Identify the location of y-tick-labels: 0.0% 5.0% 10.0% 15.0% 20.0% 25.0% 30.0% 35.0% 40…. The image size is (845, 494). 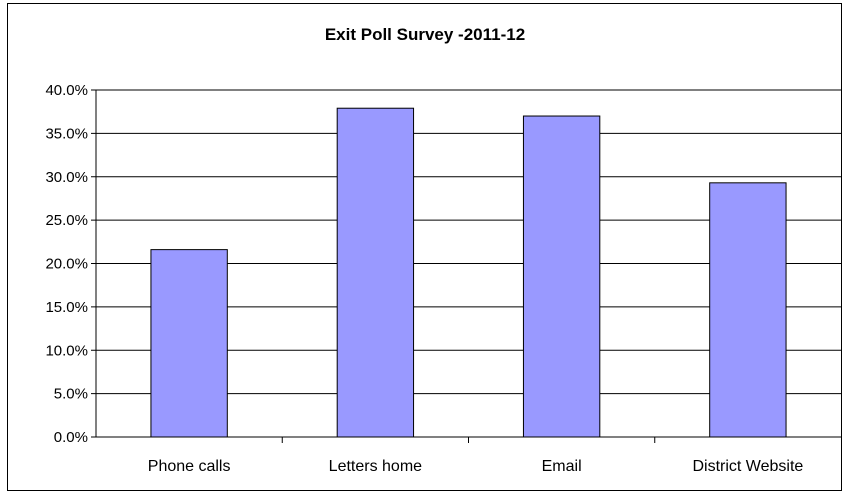
(66, 264).